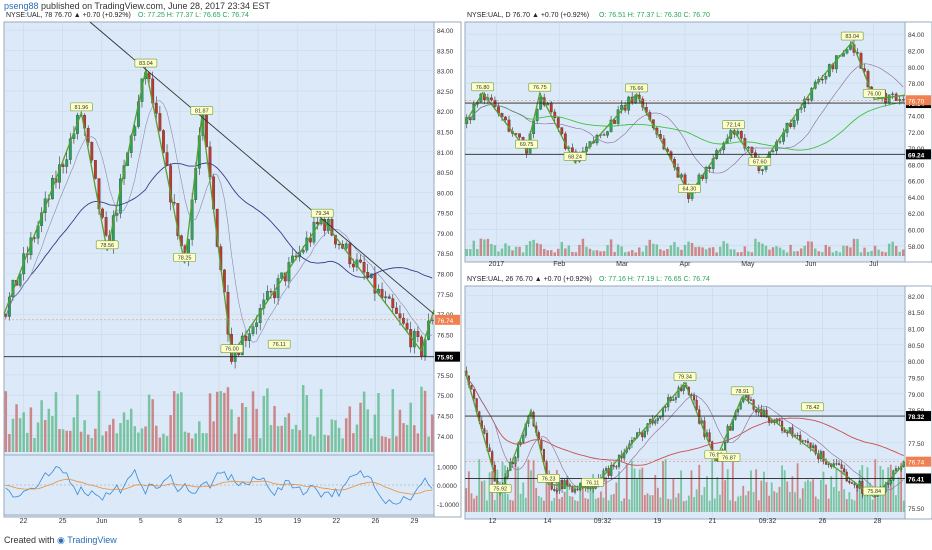 The image size is (932, 550). Describe the element at coordinates (874, 491) in the screenshot. I see `pattern-point-box` at that location.